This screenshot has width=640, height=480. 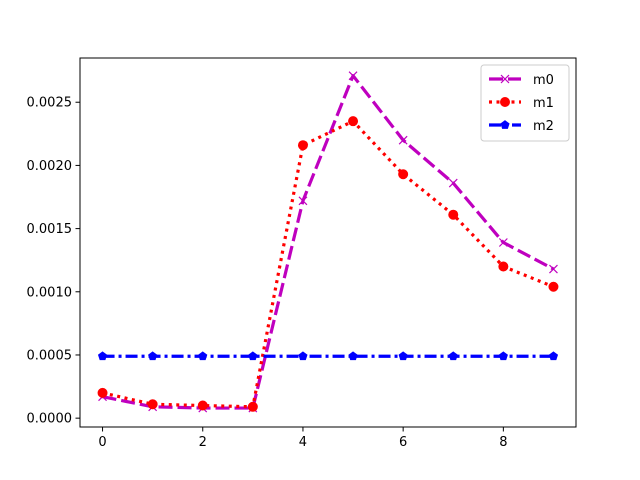 I want to click on legend: m0 m1 m2, so click(x=525, y=103).